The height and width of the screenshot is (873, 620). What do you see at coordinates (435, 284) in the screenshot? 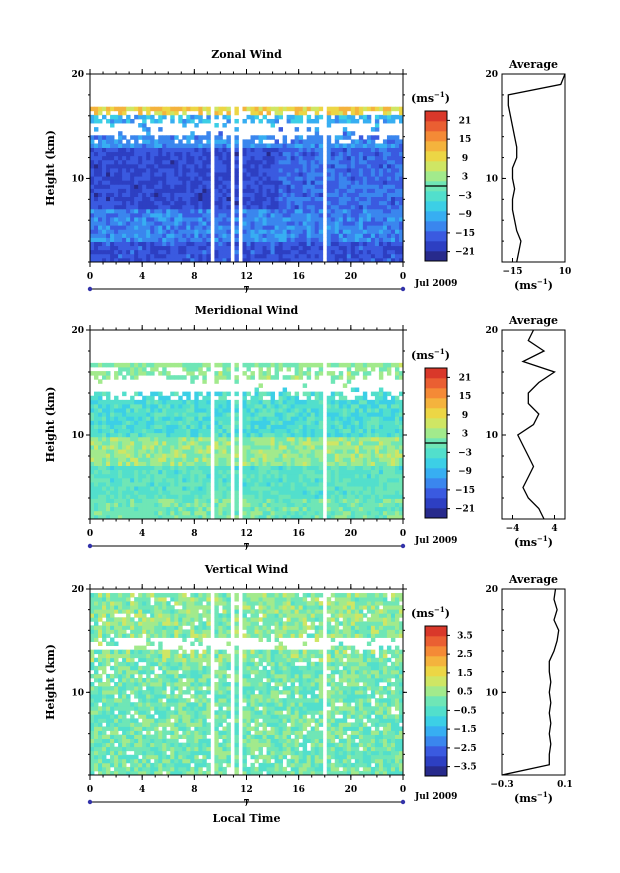
I see `date-label: Jul 2009` at bounding box center [435, 284].